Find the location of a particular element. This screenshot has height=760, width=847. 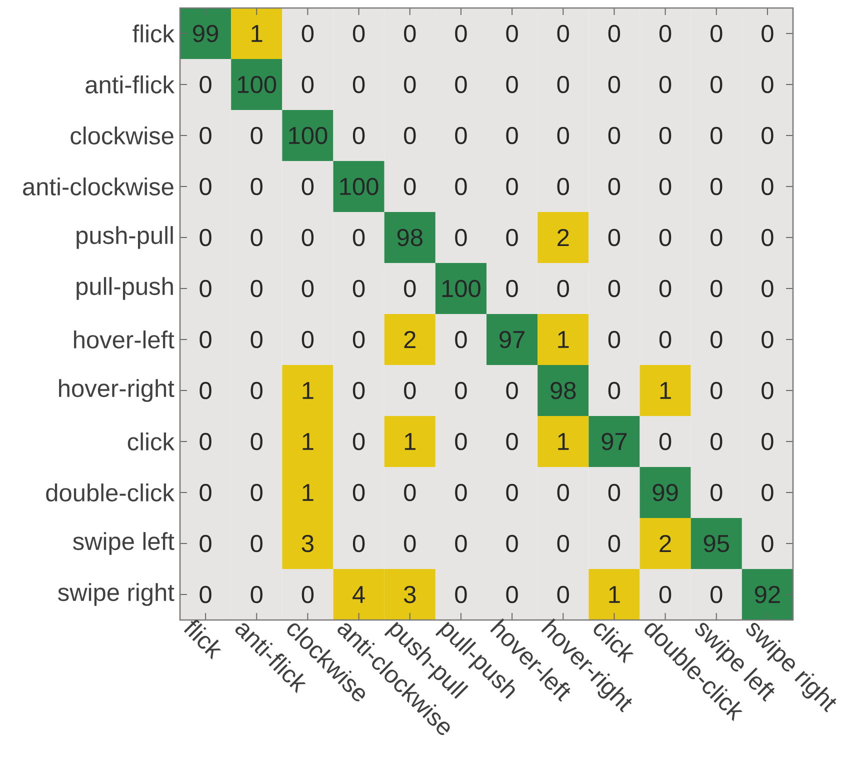

x-tick-label: flick is located at coordinates (203, 640).